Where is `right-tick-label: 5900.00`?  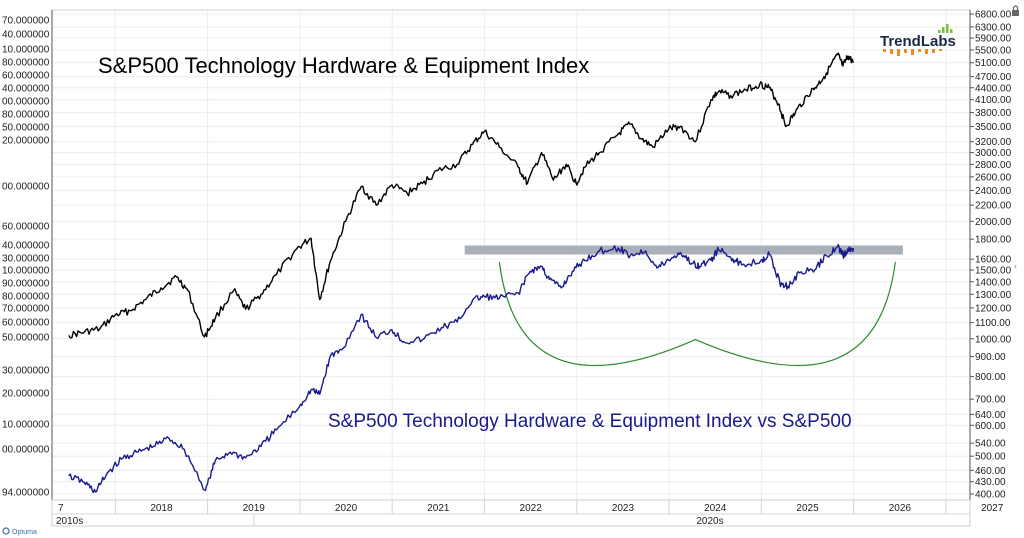 right-tick-label: 5900.00 is located at coordinates (993, 39).